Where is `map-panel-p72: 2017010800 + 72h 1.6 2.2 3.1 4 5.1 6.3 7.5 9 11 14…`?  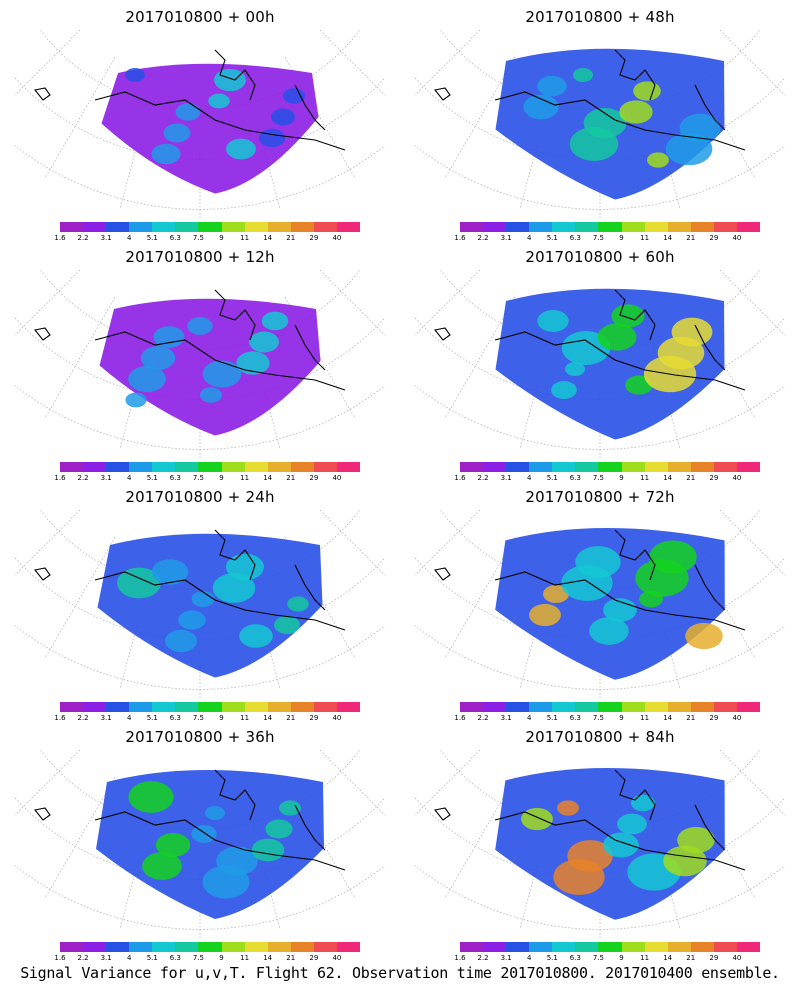 map-panel-p72: 2017010800 + 72h 1.6 2.2 3.1 4 5.1 6.3 7.5 9 11 14… is located at coordinates (600, 602).